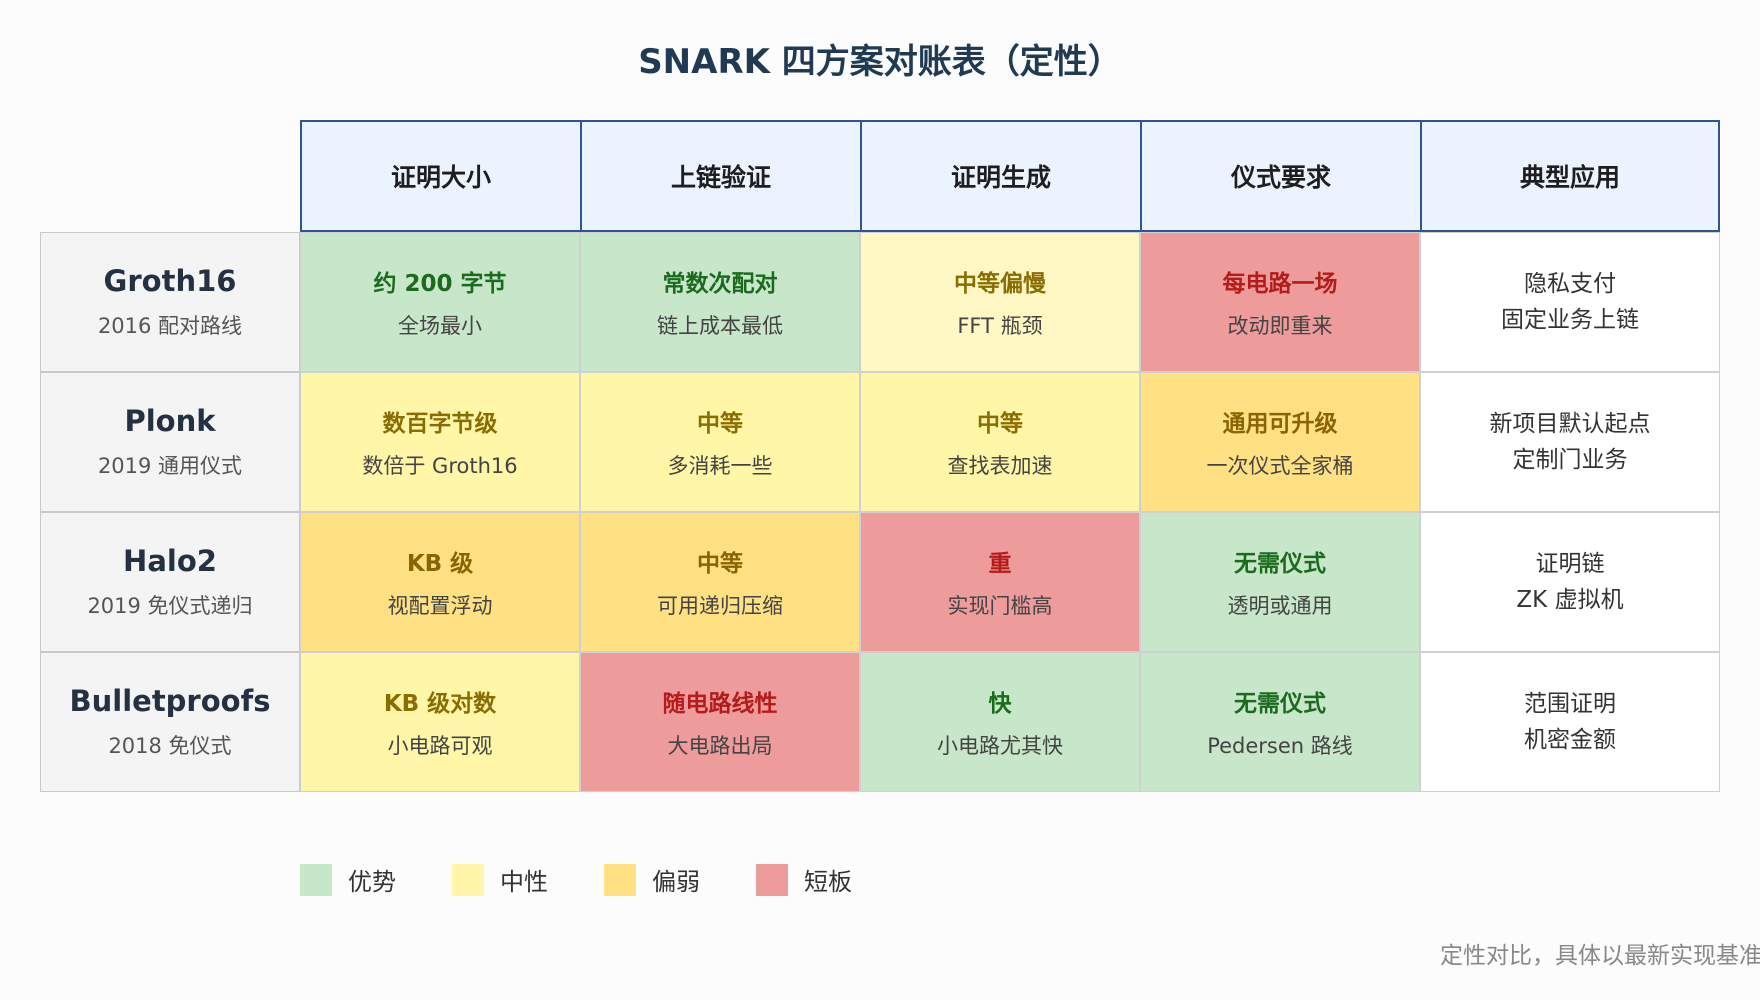 The width and height of the screenshot is (1760, 1000). I want to click on cell-main: 重, so click(1000, 564).